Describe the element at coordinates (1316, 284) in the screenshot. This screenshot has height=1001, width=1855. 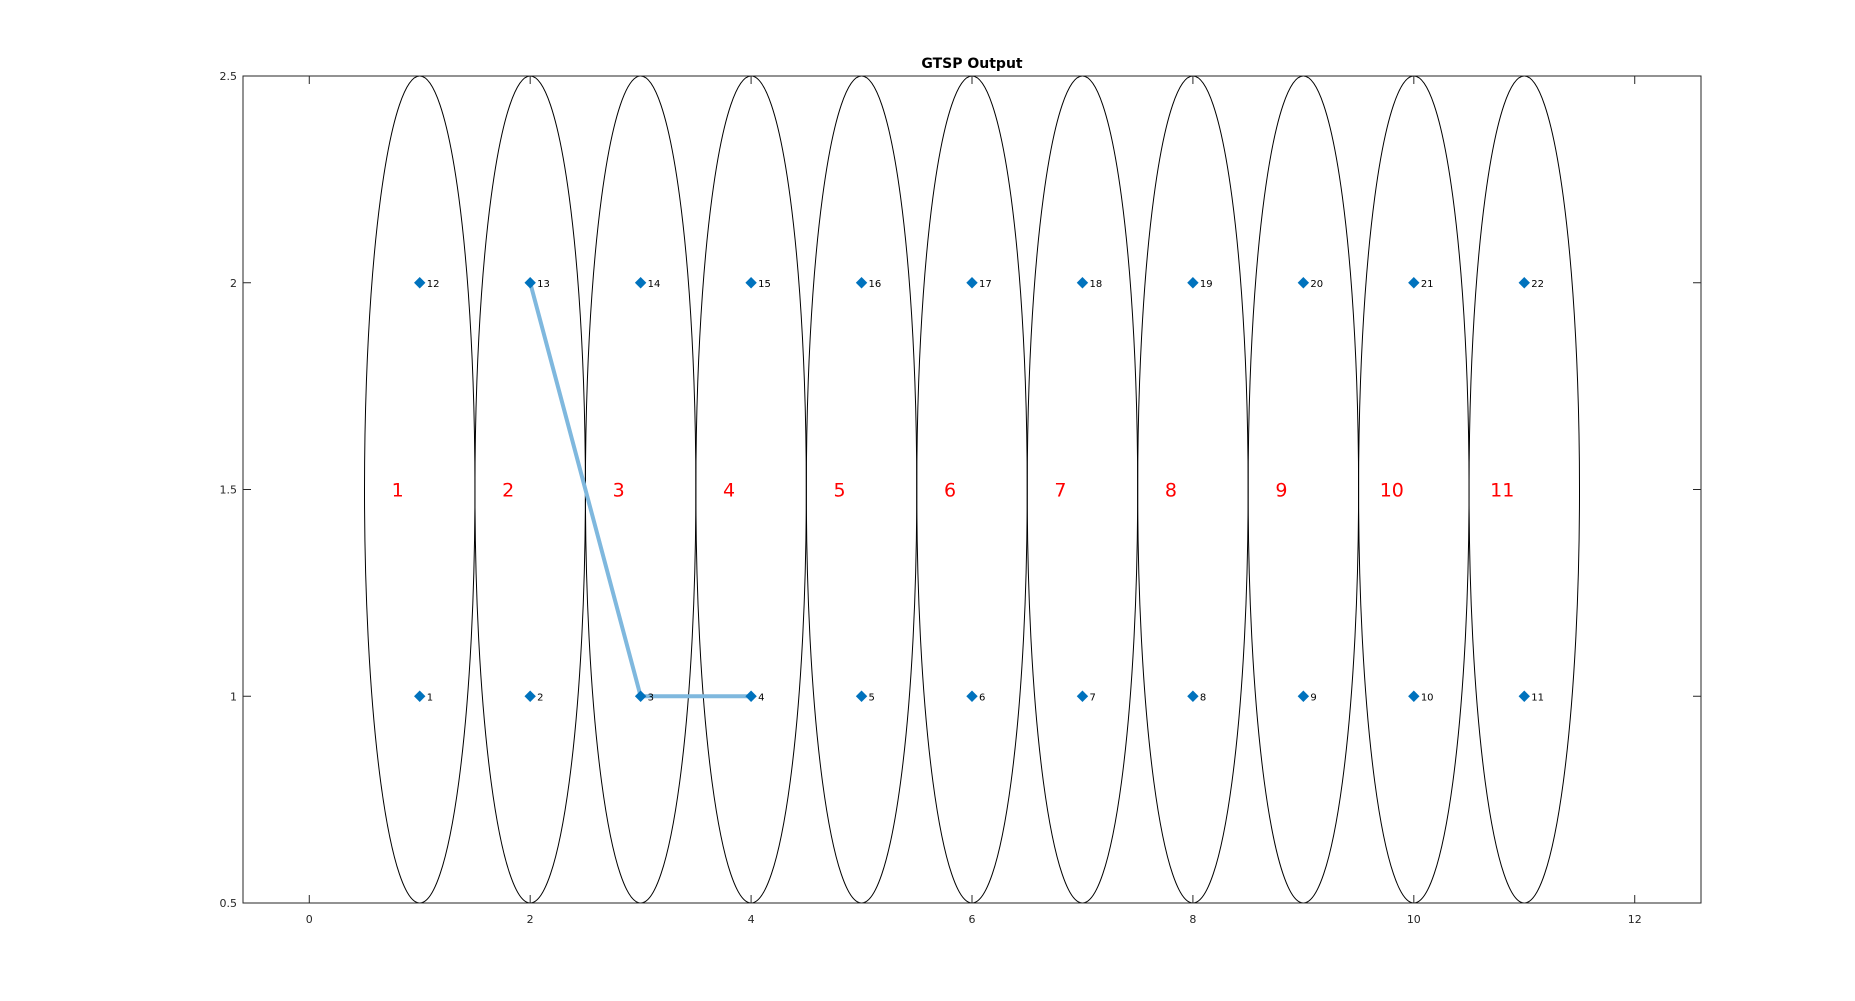
I see `node-label: 20` at that location.